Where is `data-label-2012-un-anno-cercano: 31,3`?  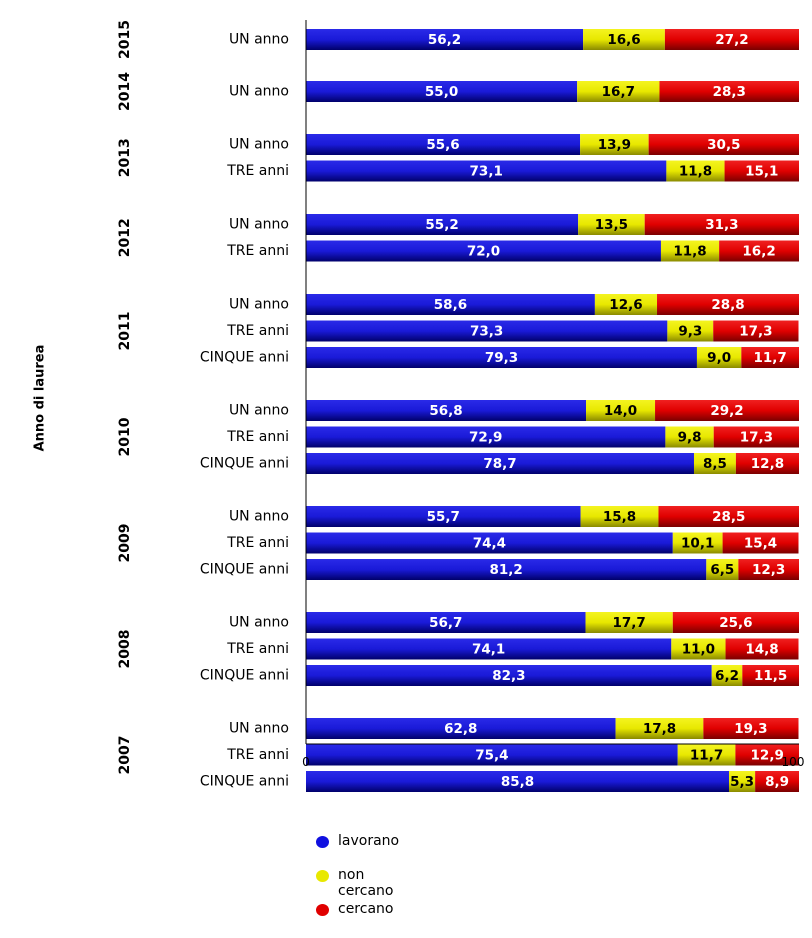
data-label-2012-un-anno-cercano: 31,3 is located at coordinates (721, 225).